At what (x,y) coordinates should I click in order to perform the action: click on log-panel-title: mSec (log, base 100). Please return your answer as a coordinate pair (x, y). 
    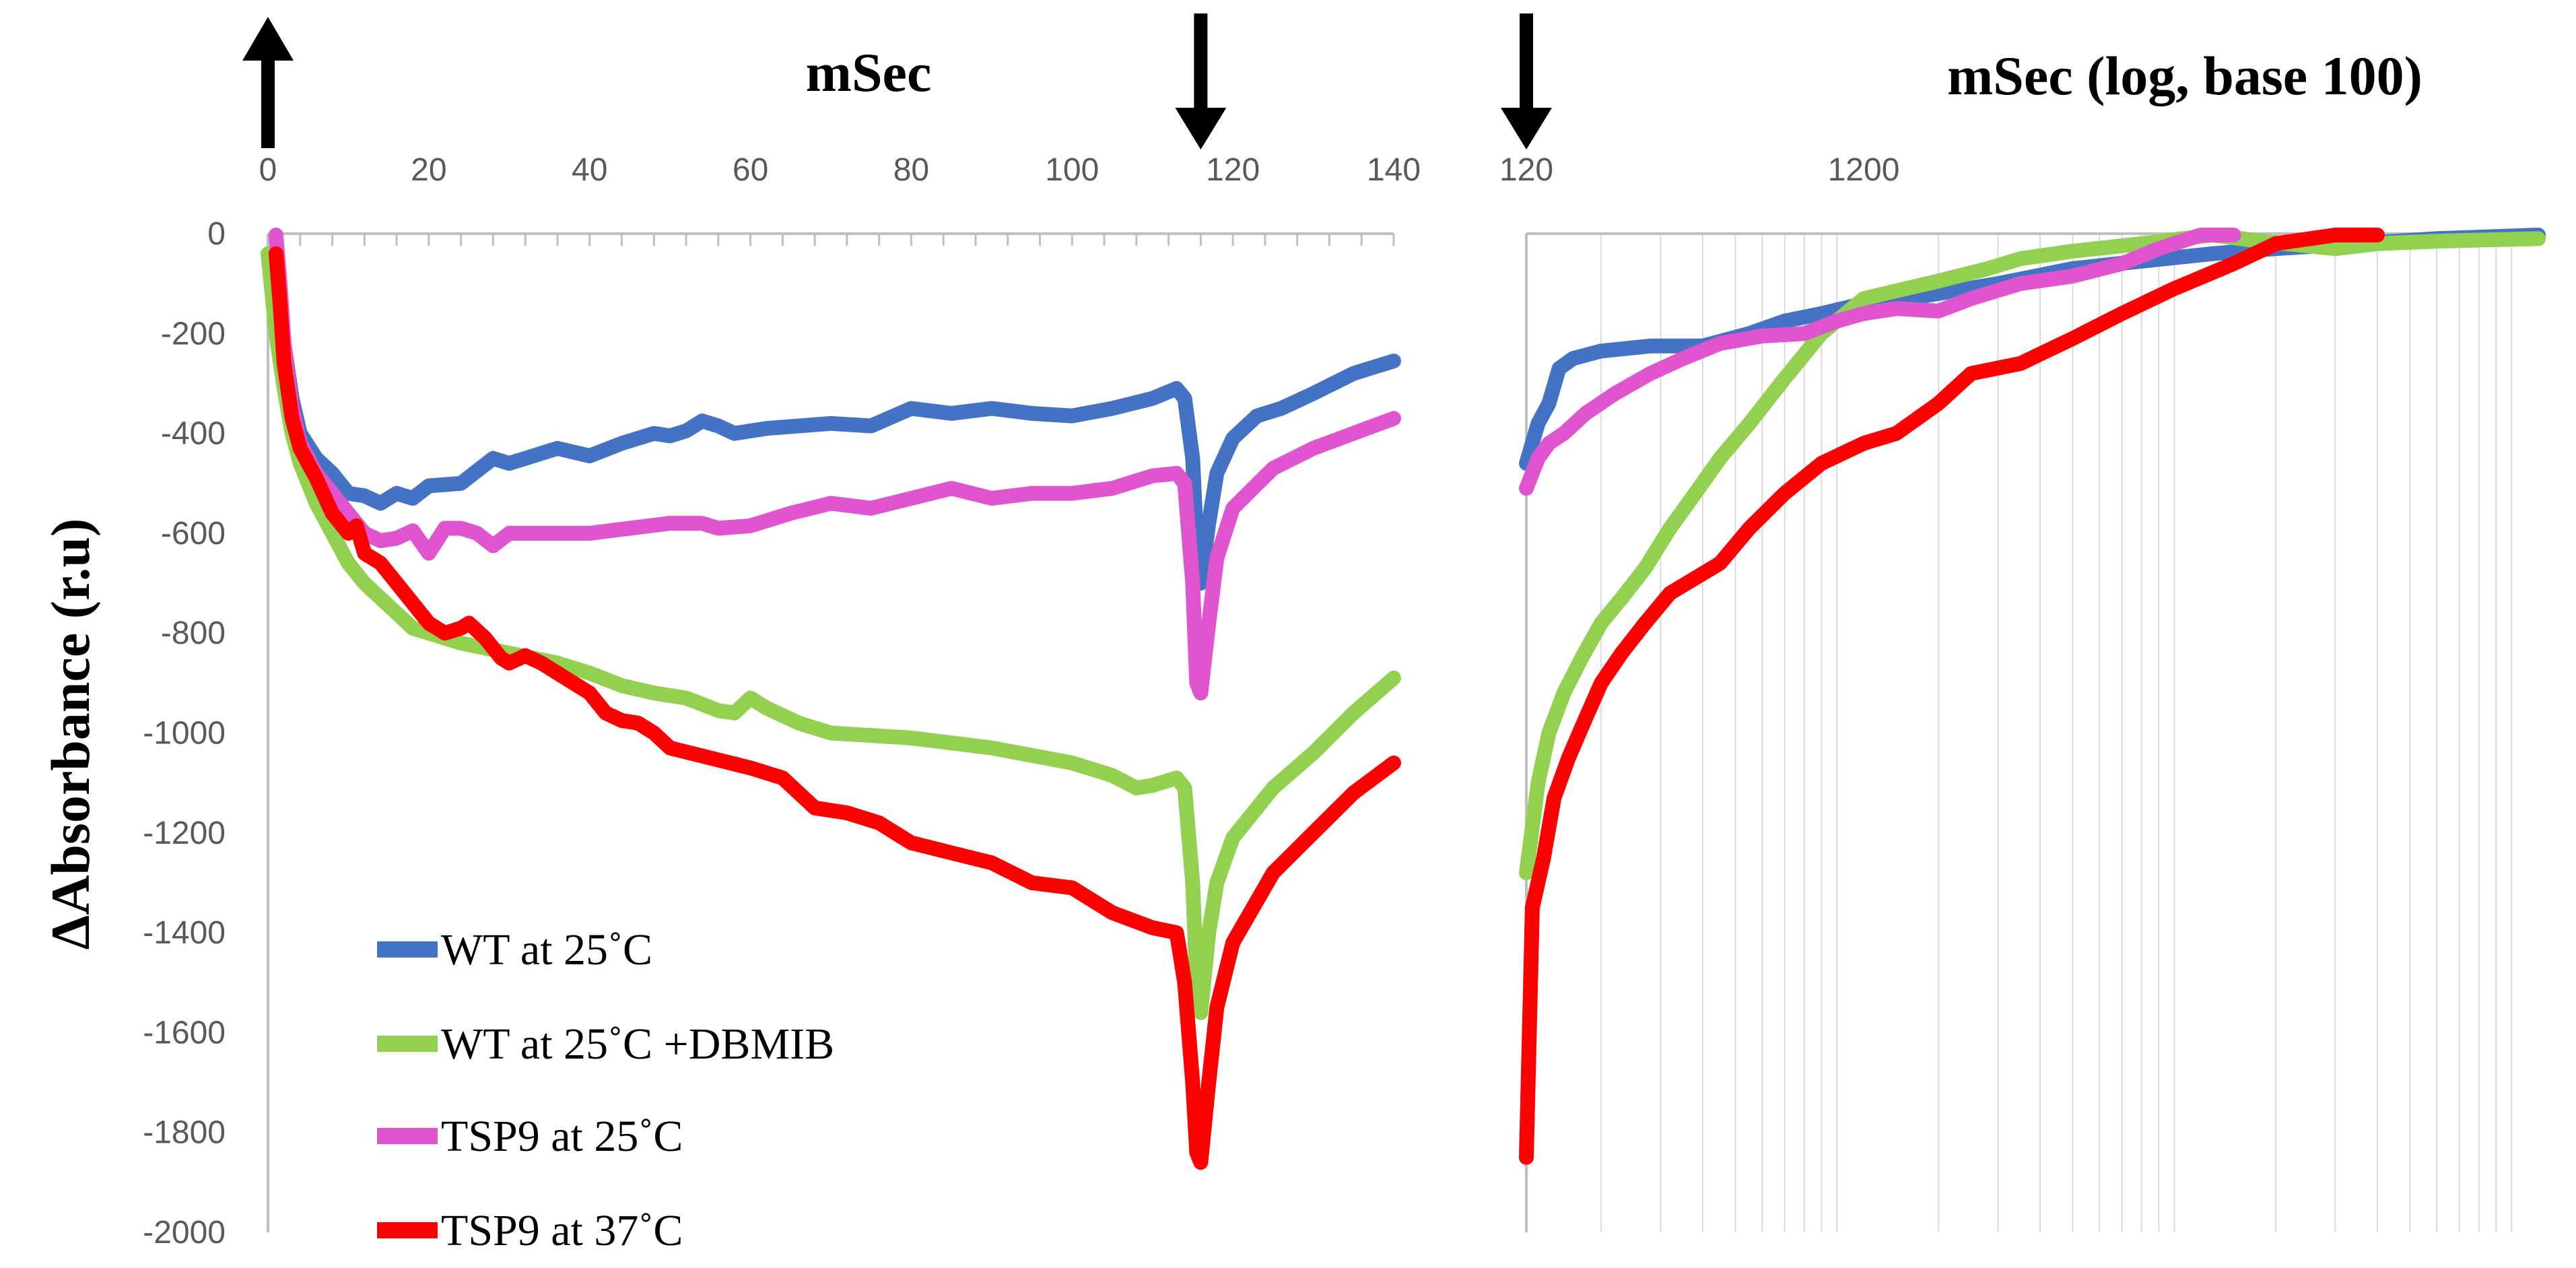
    Looking at the image, I should click on (2185, 75).